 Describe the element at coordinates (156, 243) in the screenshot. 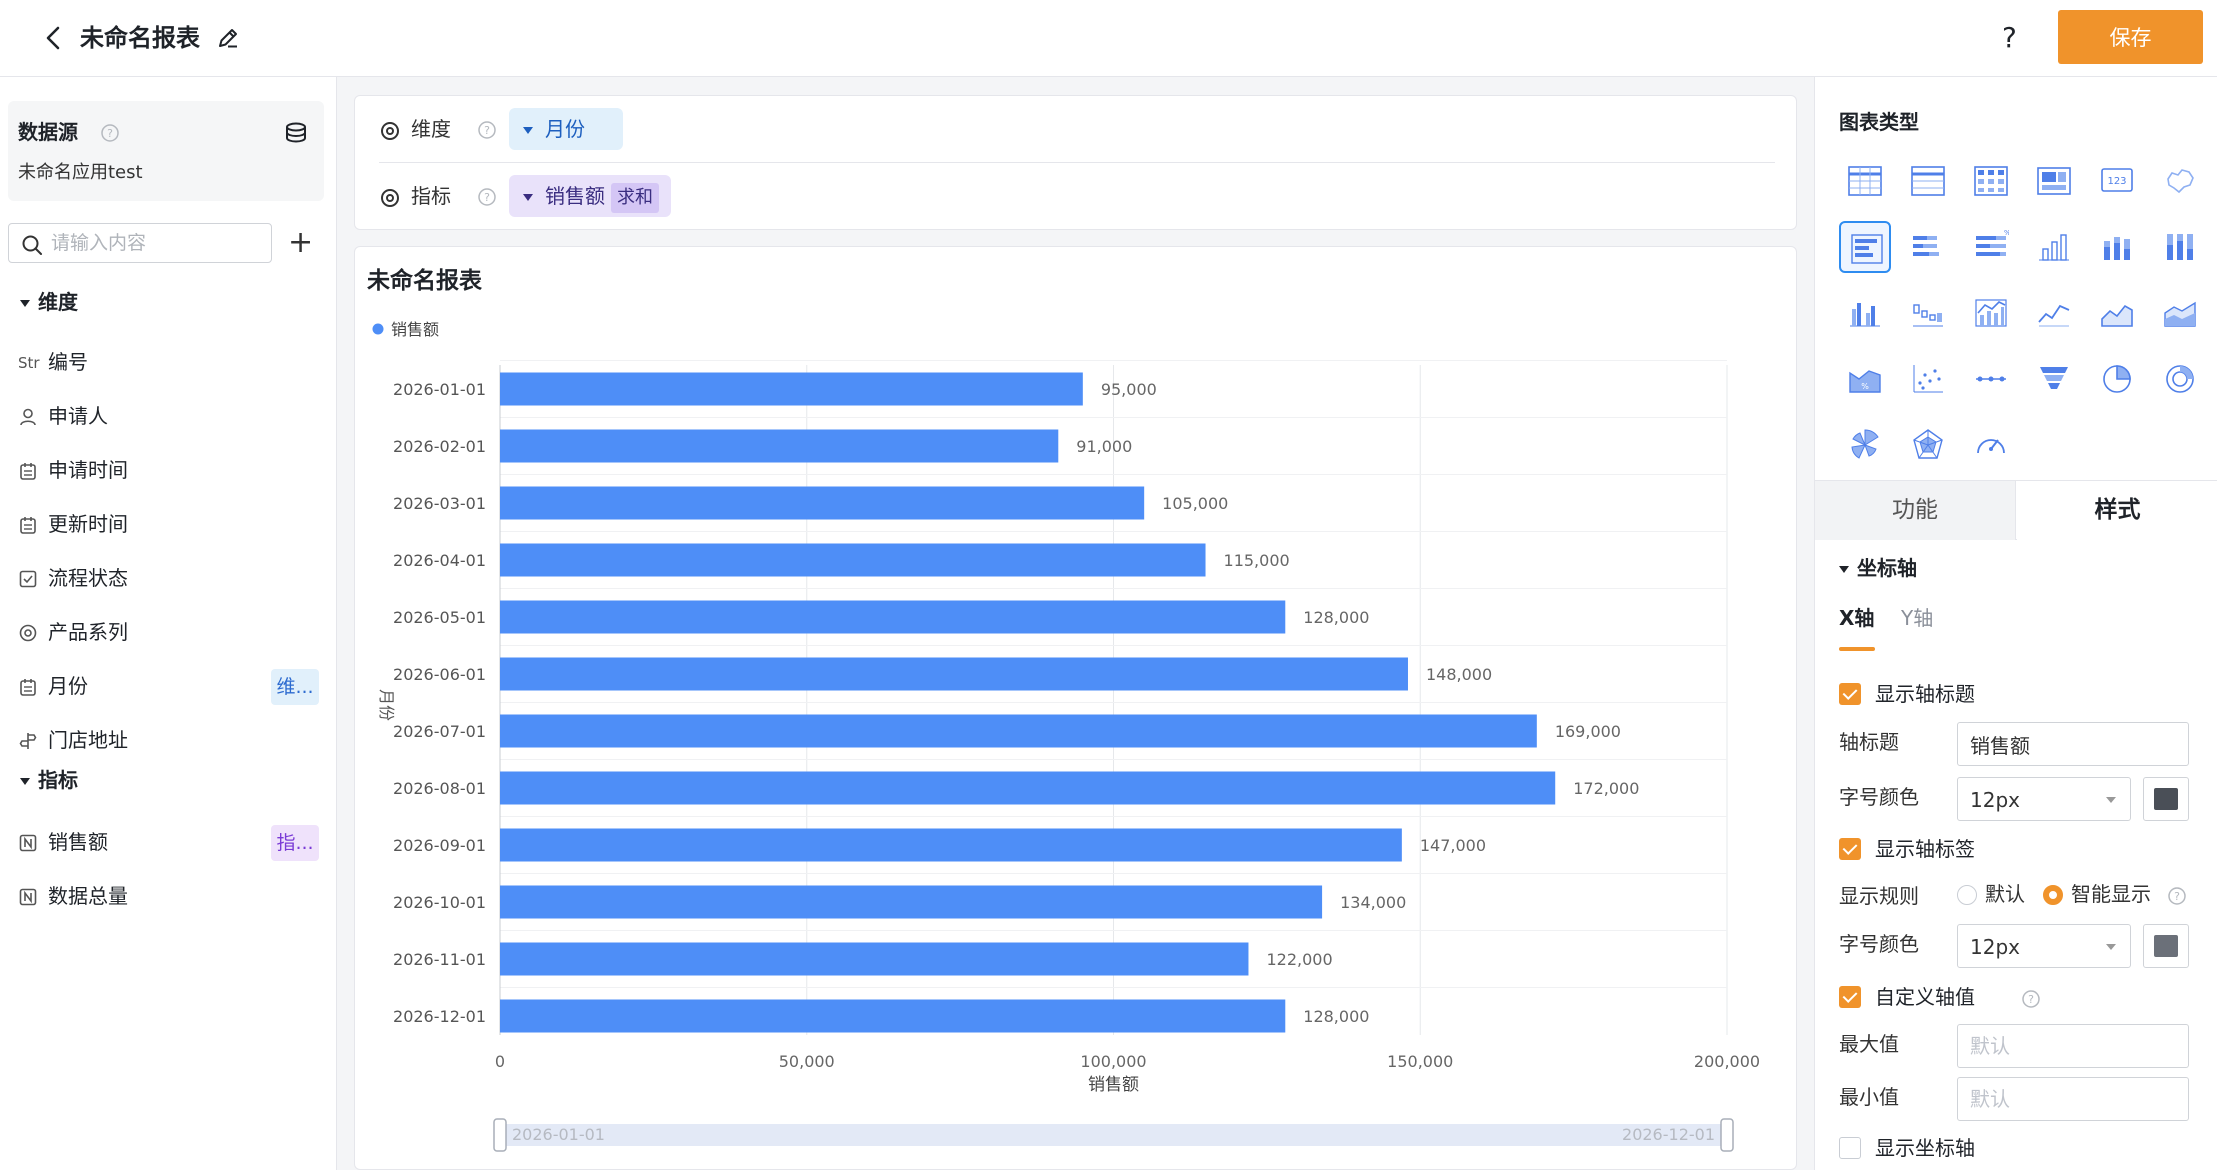

I see `search-input` at that location.